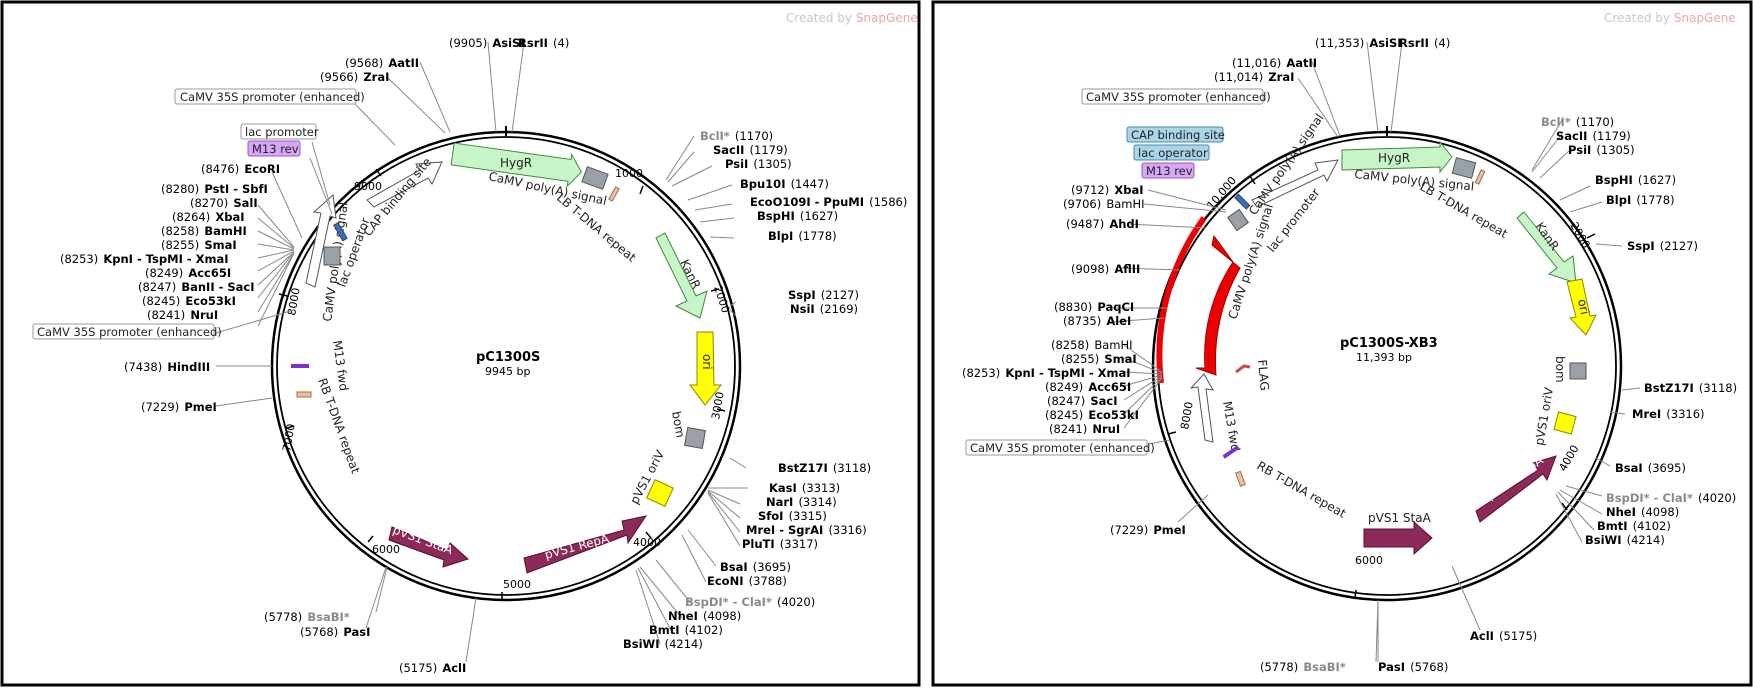  I want to click on svg-text: (8735) AleI, so click(1097, 319).